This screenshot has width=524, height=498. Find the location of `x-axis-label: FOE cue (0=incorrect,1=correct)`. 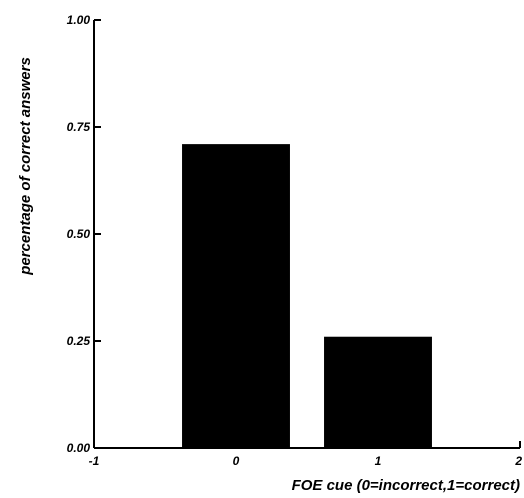

x-axis-label: FOE cue (0=incorrect,1=correct) is located at coordinates (406, 485).